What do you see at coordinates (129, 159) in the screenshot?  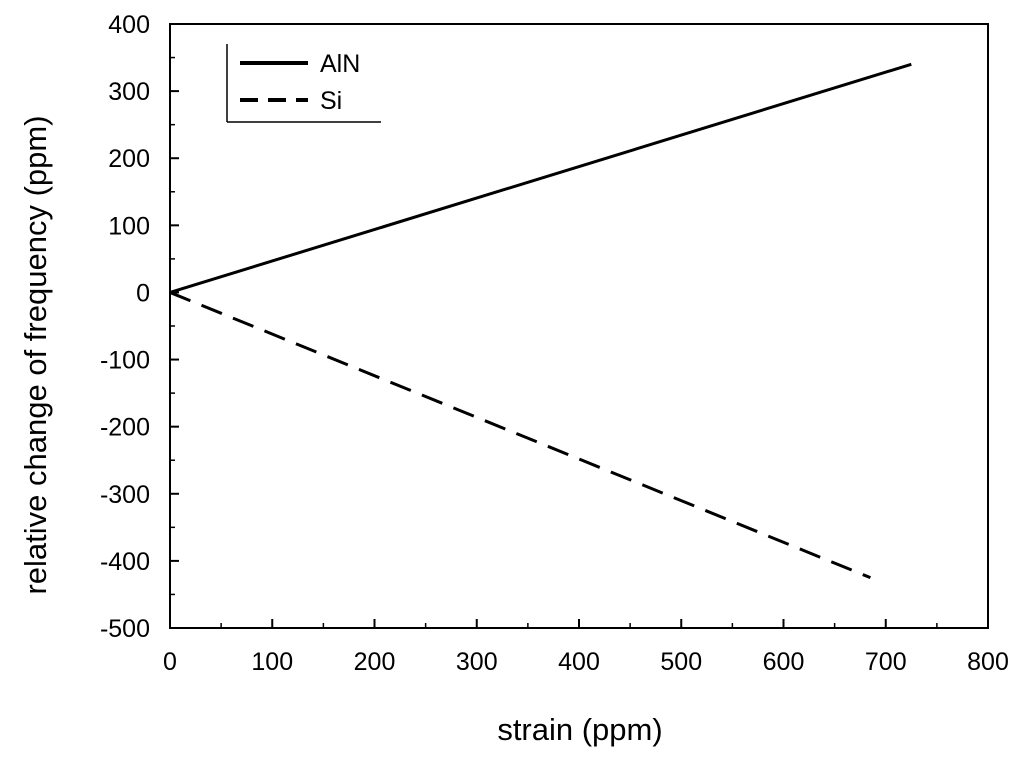 I see `y-tick-label: 200` at bounding box center [129, 159].